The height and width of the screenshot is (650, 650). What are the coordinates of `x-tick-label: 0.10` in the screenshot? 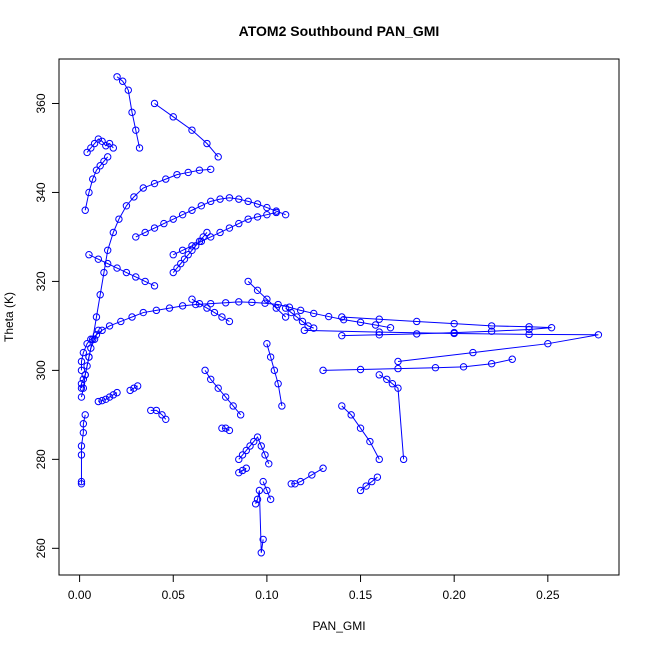 It's located at (267, 595).